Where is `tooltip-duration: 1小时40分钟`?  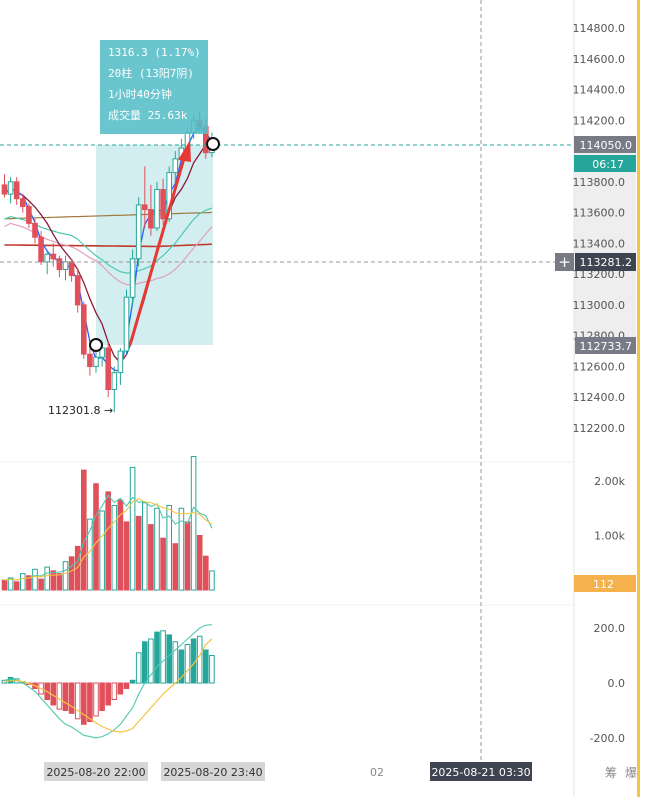 tooltip-duration: 1小时40分钟 is located at coordinates (140, 94).